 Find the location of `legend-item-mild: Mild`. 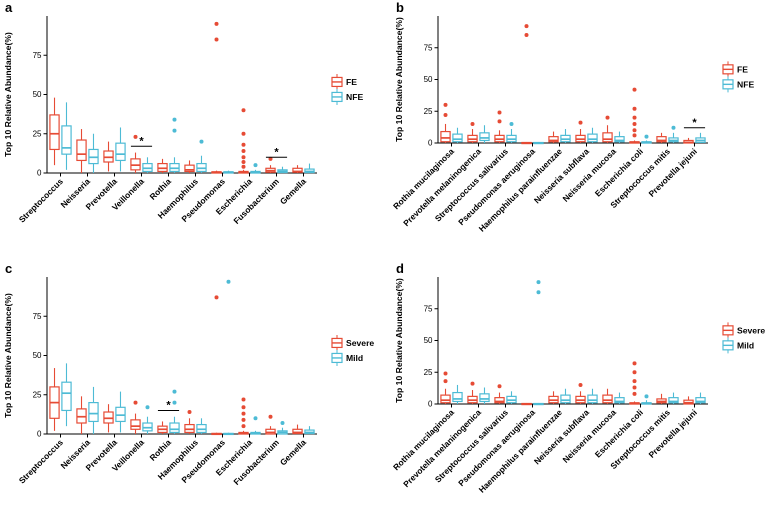

legend-item-mild: Mild is located at coordinates (738, 345).